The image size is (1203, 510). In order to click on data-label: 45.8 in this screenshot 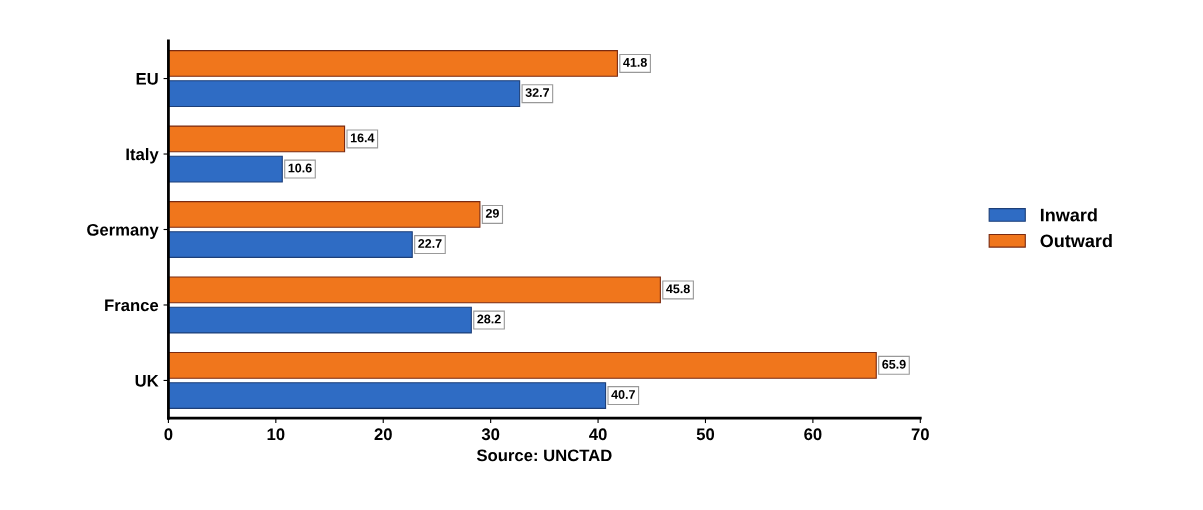, I will do `click(678, 289)`.